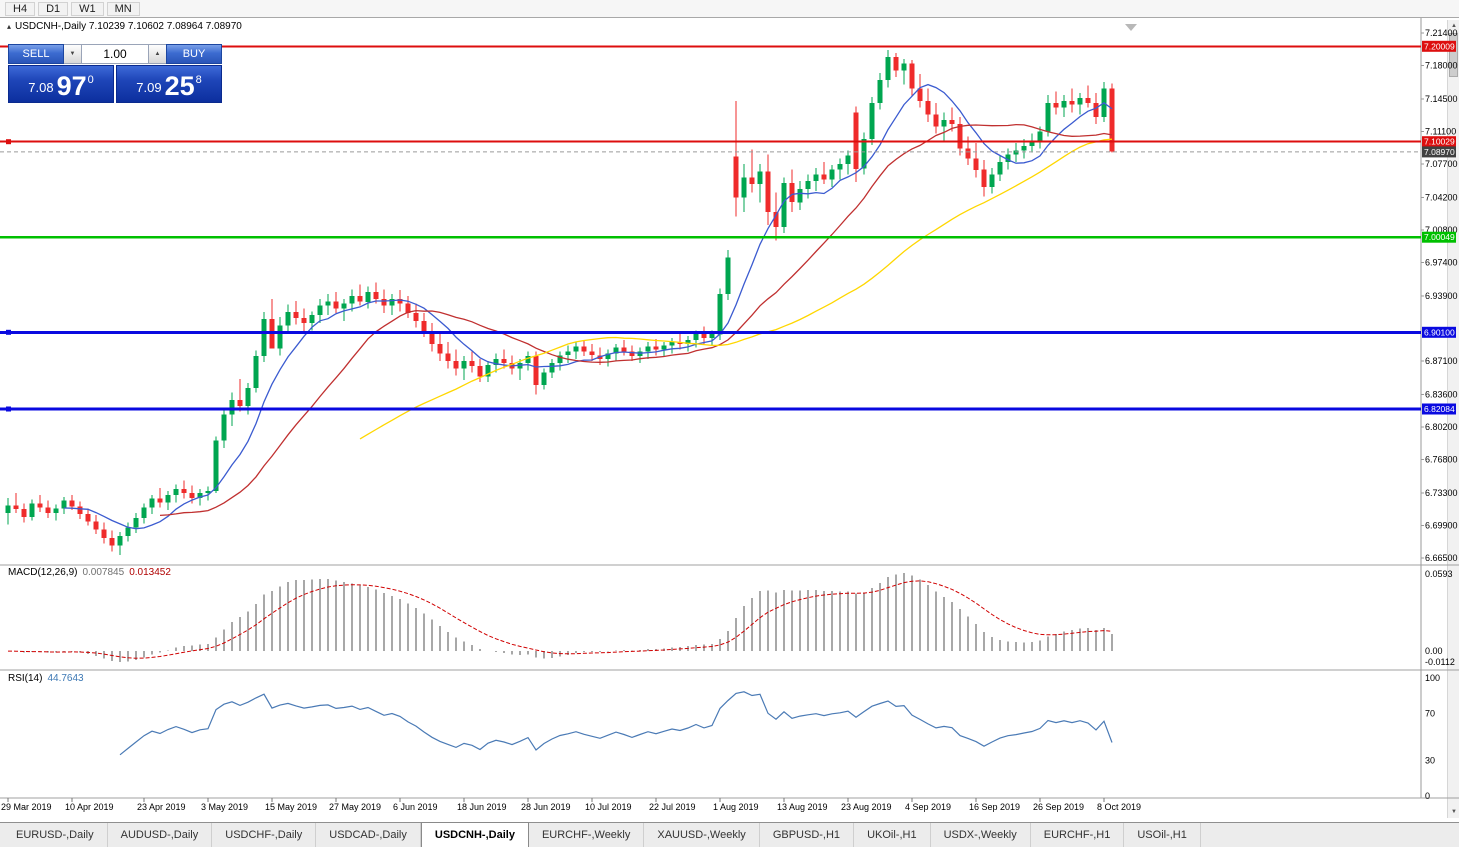  I want to click on timeframe-button-d1: D1, so click(53, 8).